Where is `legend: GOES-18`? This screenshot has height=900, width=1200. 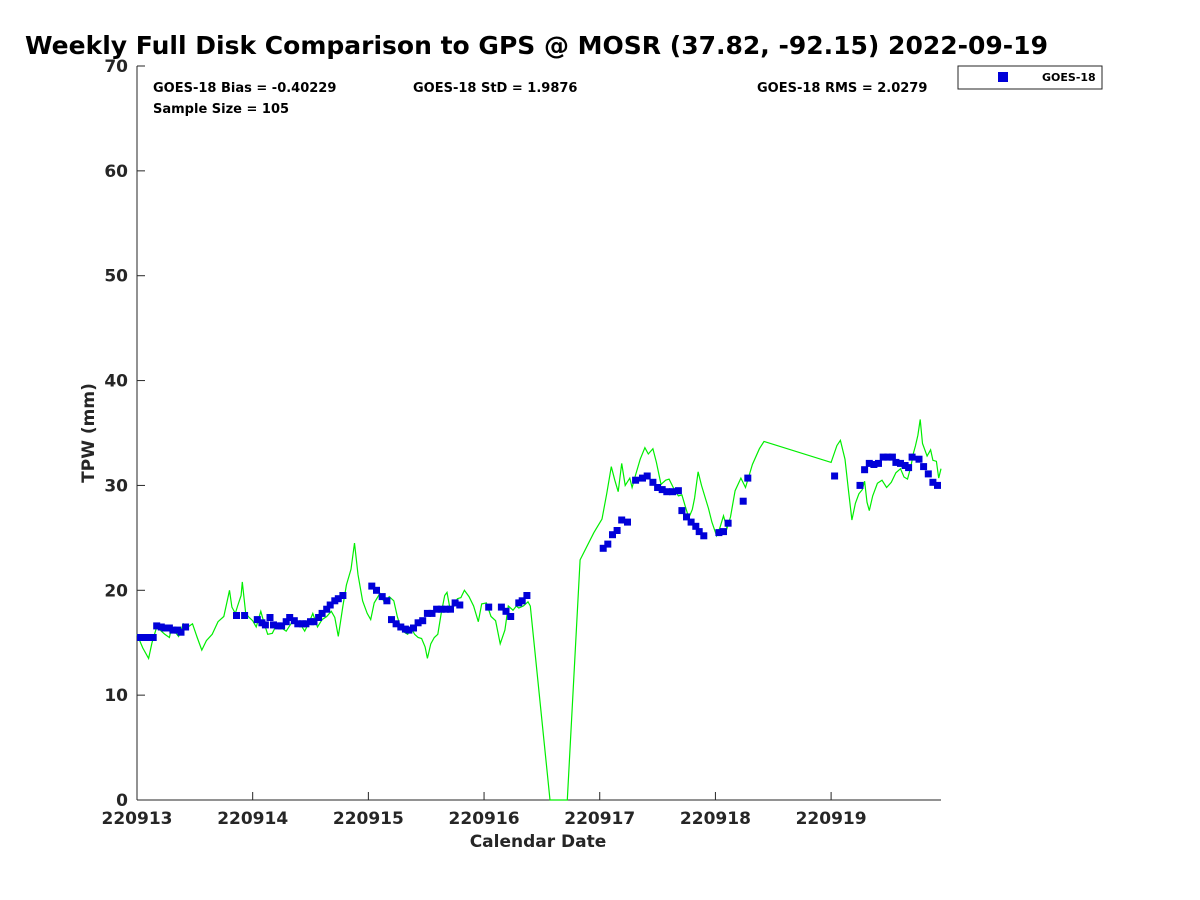
legend: GOES-18 is located at coordinates (1030, 77).